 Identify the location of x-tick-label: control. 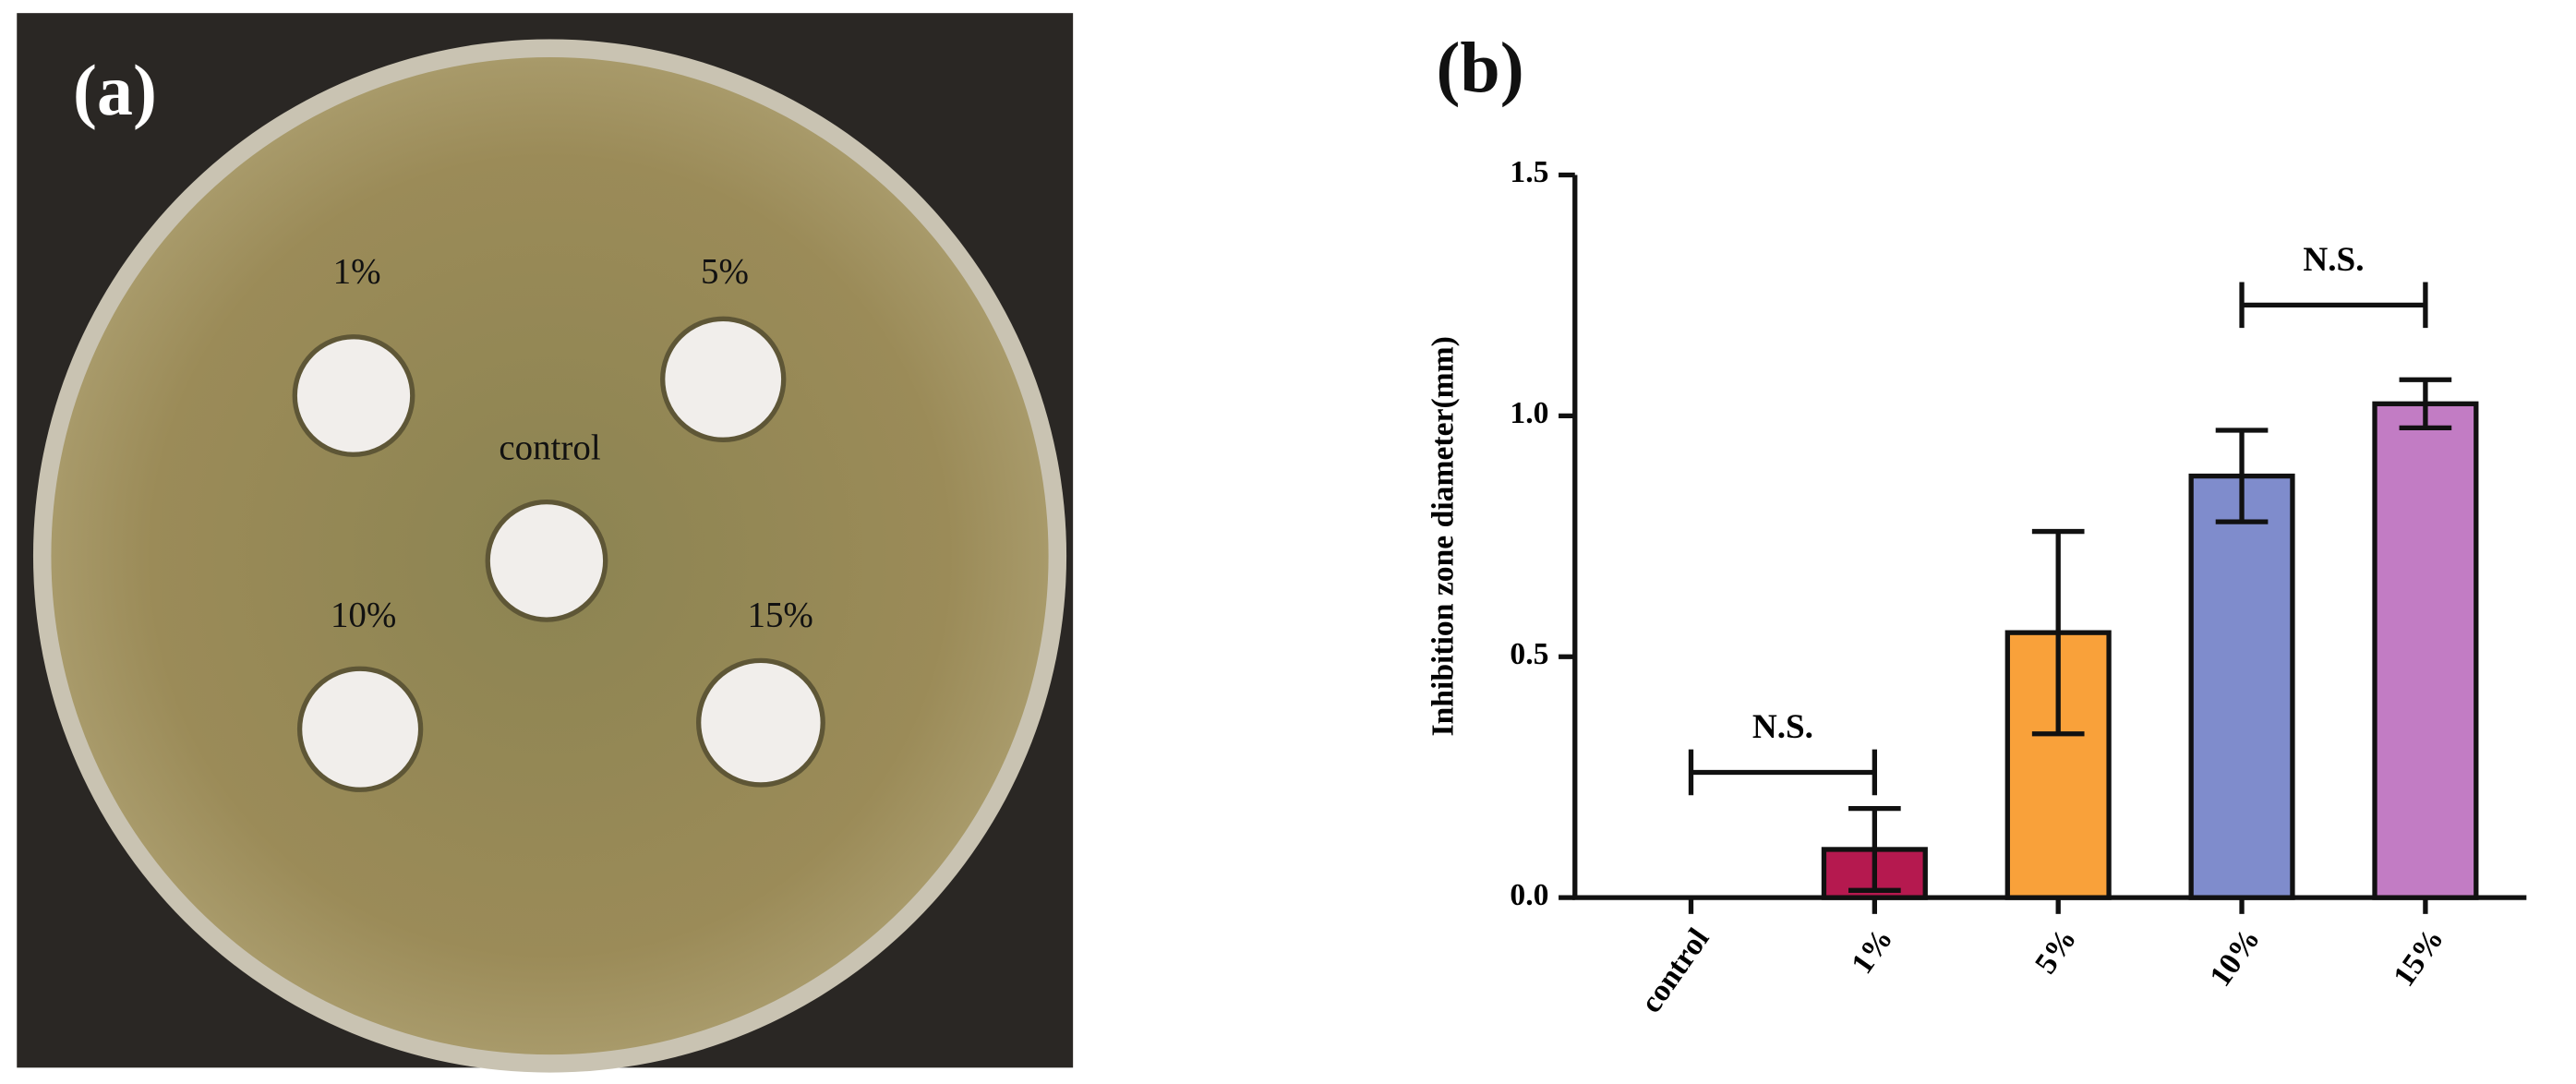
(1675, 971).